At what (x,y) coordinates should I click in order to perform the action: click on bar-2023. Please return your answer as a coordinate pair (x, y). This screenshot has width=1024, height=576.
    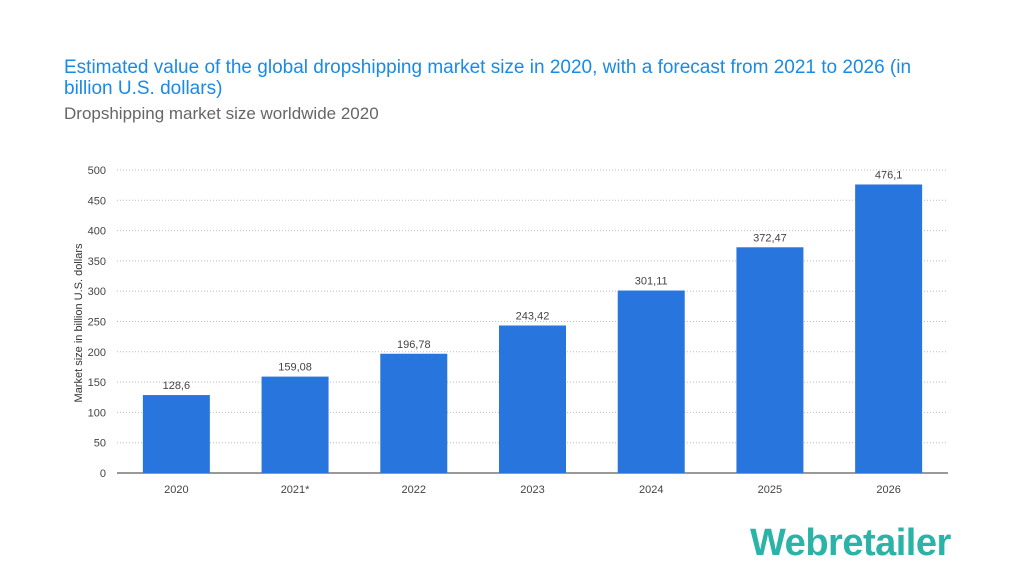
    Looking at the image, I should click on (532, 399).